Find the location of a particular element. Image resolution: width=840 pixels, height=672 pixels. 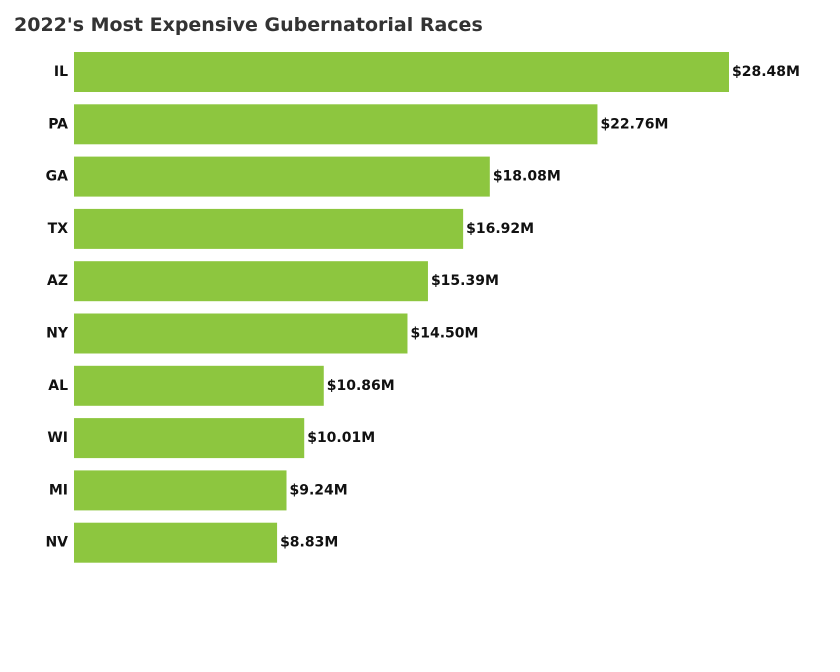

value-label-nv: $8.83M is located at coordinates (309, 543).